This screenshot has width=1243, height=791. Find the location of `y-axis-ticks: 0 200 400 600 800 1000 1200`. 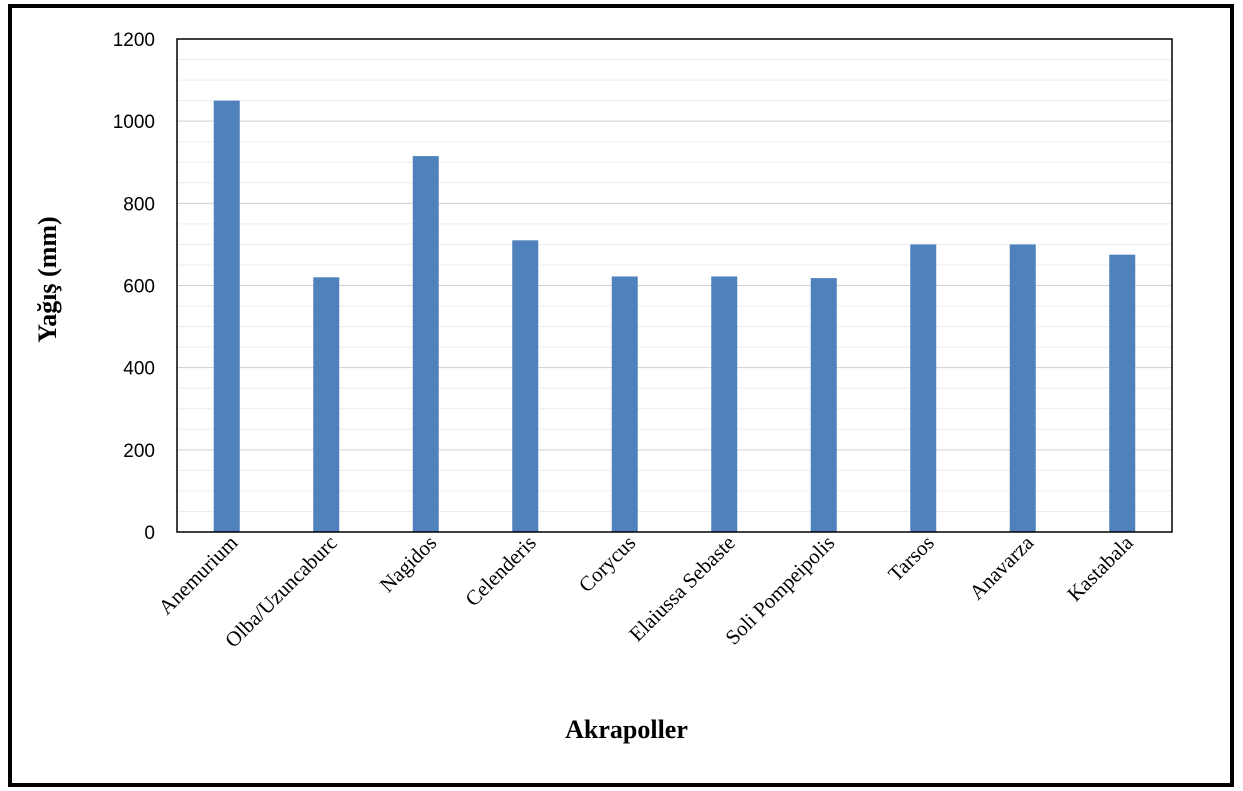

y-axis-ticks: 0 200 400 600 800 1000 1200 is located at coordinates (134, 287).